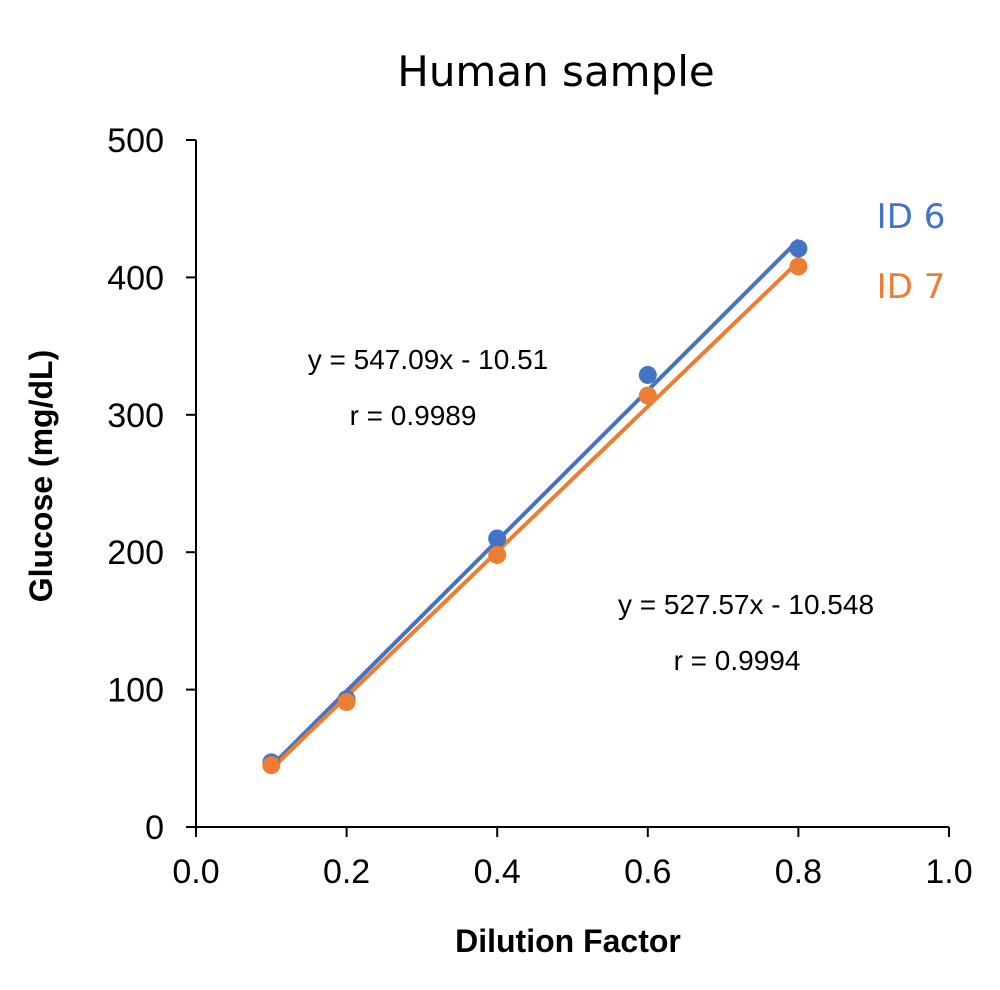 This screenshot has height=990, width=1000. Describe the element at coordinates (135, 416) in the screenshot. I see `y-tick-label: 300` at that location.